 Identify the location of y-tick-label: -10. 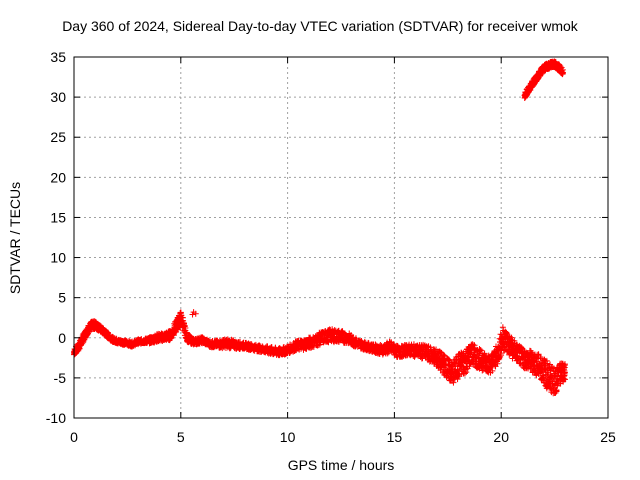
(56, 418).